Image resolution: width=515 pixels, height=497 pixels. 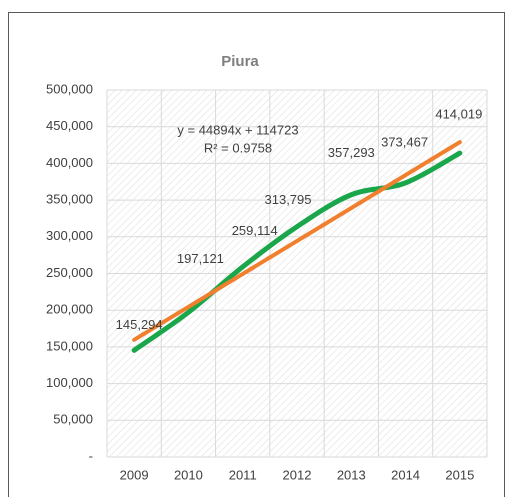 What do you see at coordinates (91, 455) in the screenshot?
I see `y-tick-label: -` at bounding box center [91, 455].